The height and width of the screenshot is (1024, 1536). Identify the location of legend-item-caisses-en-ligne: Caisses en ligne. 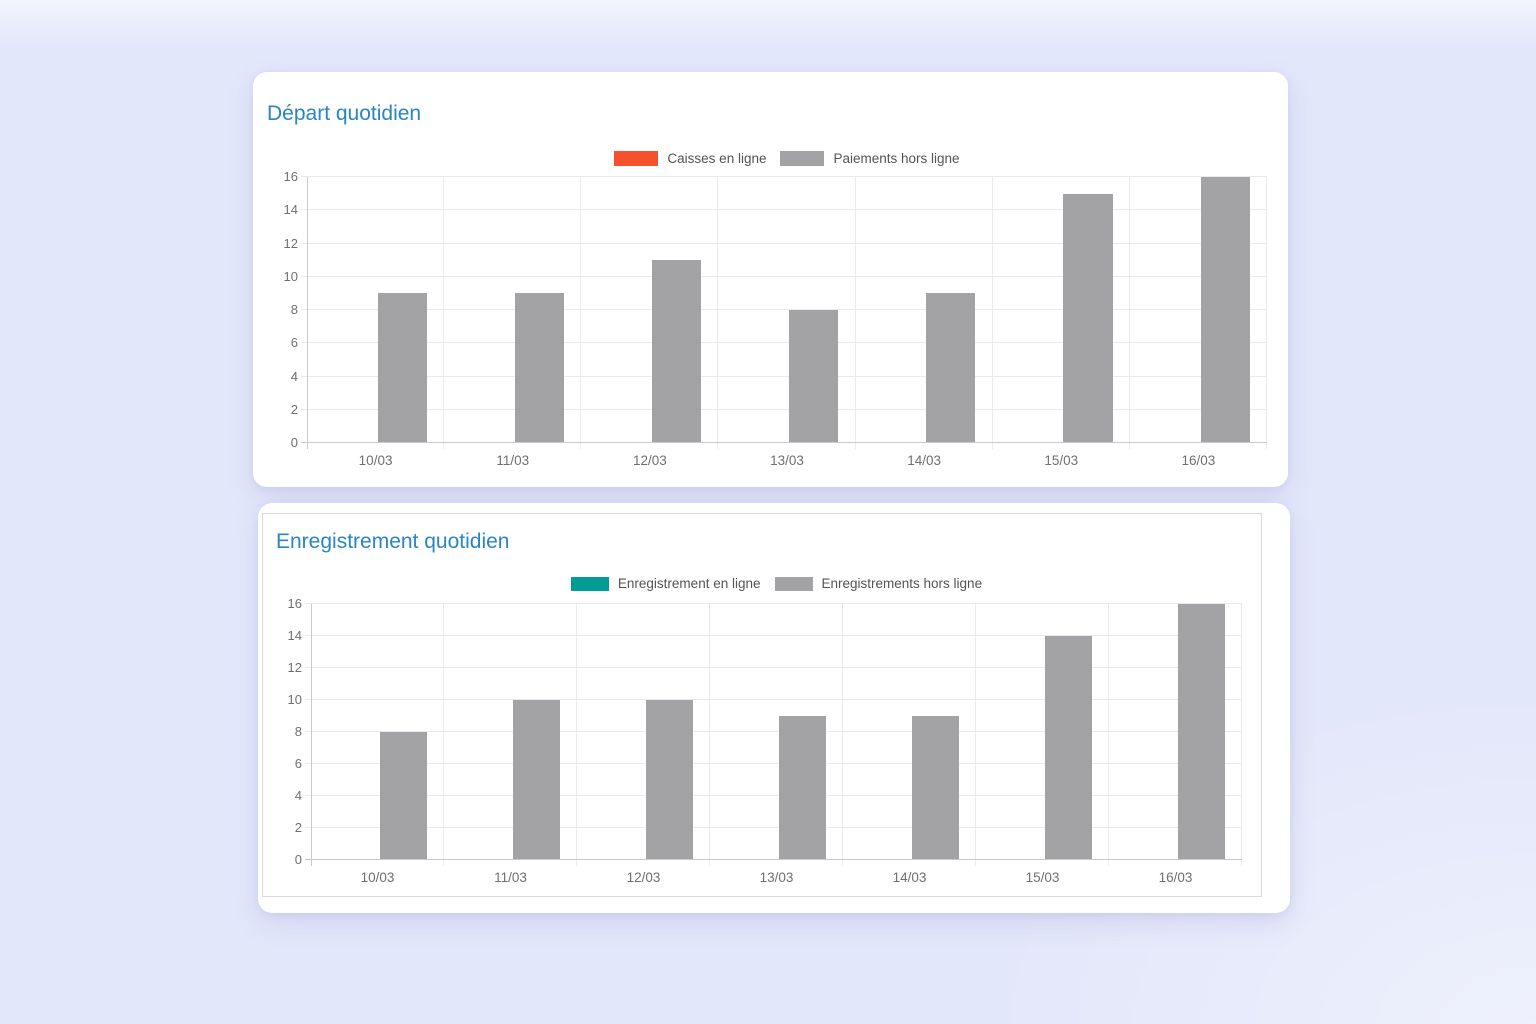
(690, 158).